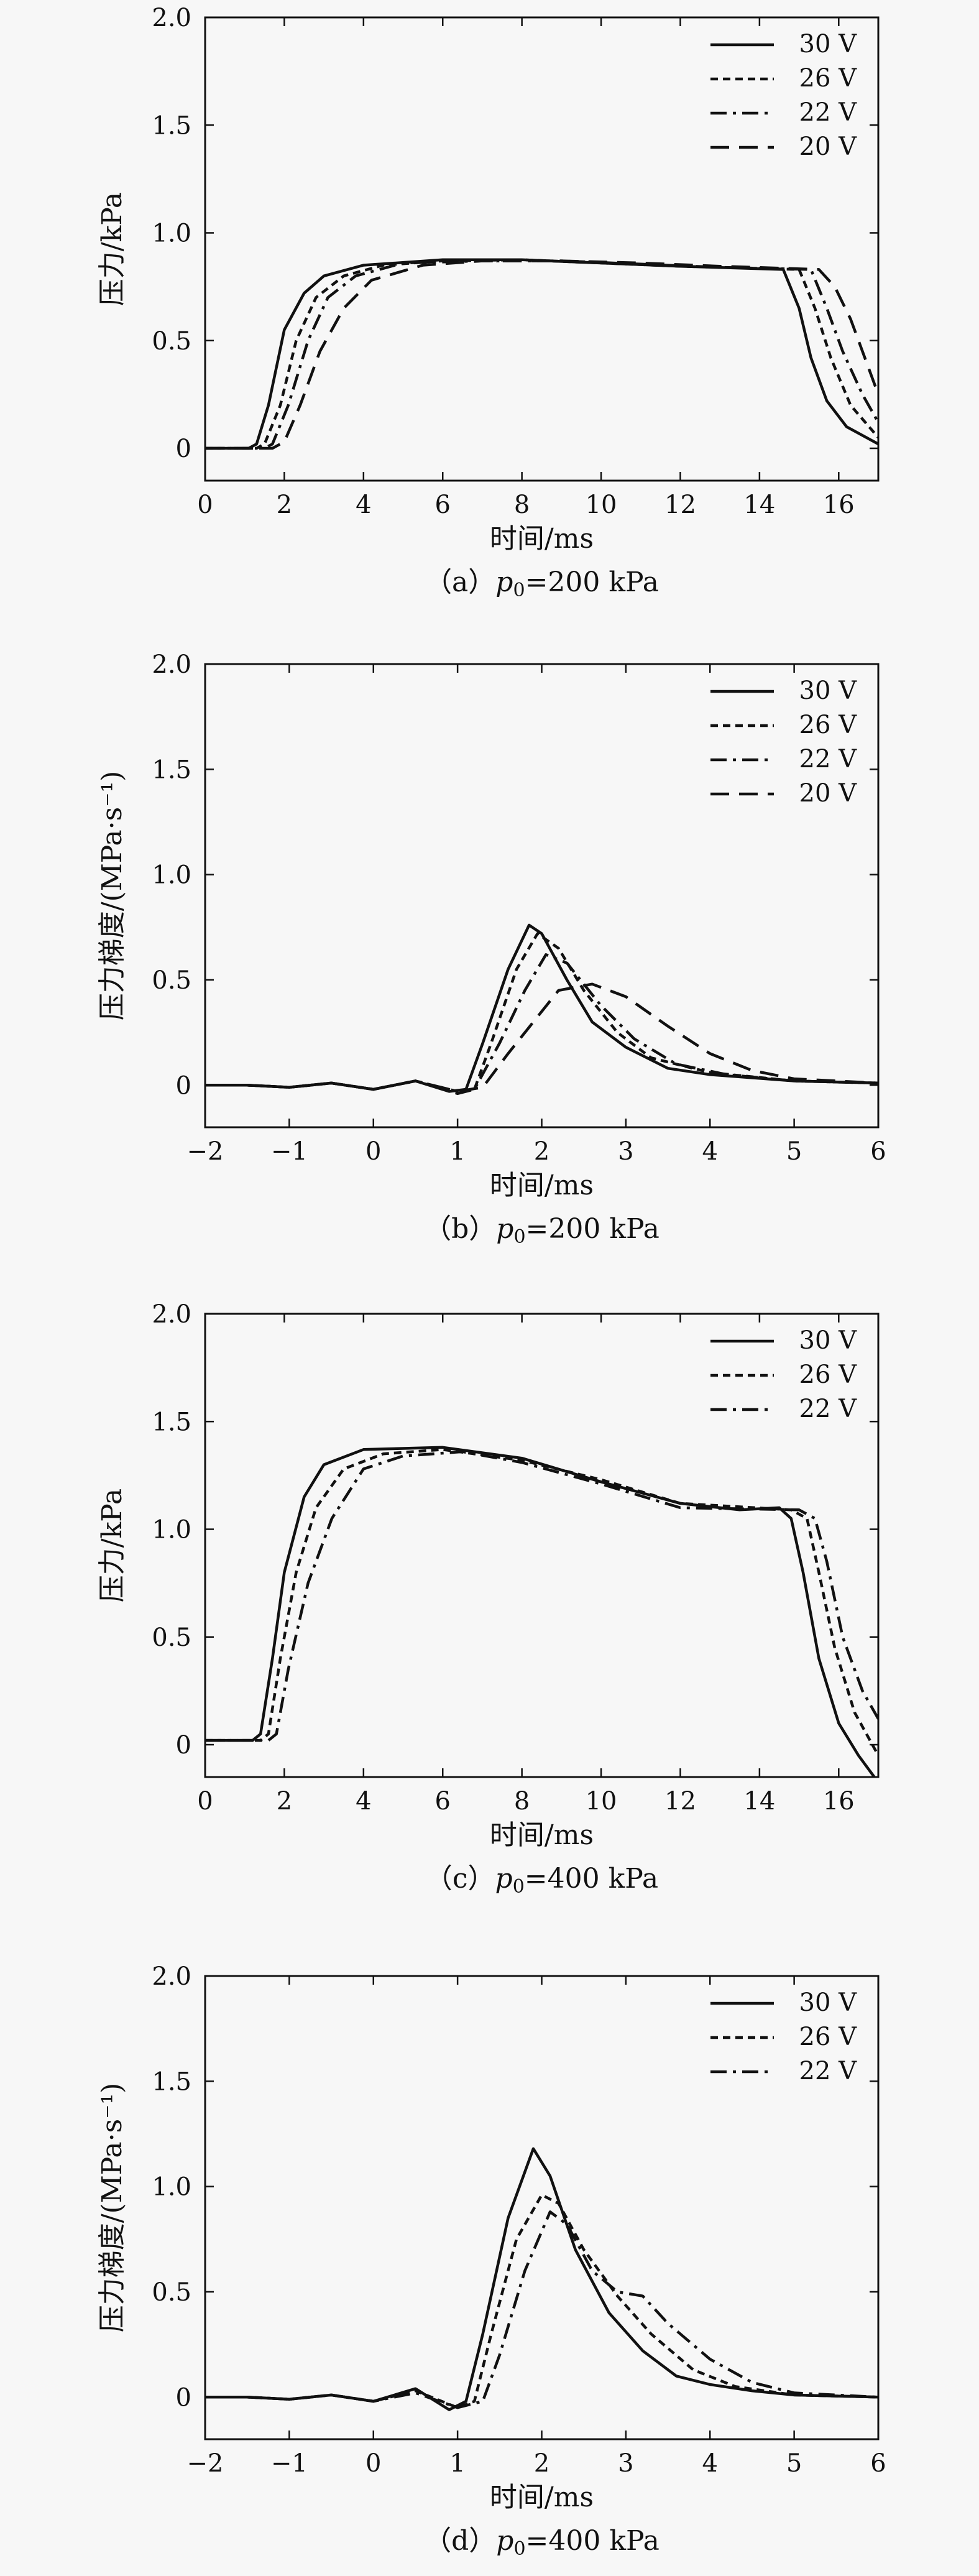  What do you see at coordinates (542, 2542) in the screenshot?
I see `panel-caption: （d）p0=400 kPa` at bounding box center [542, 2542].